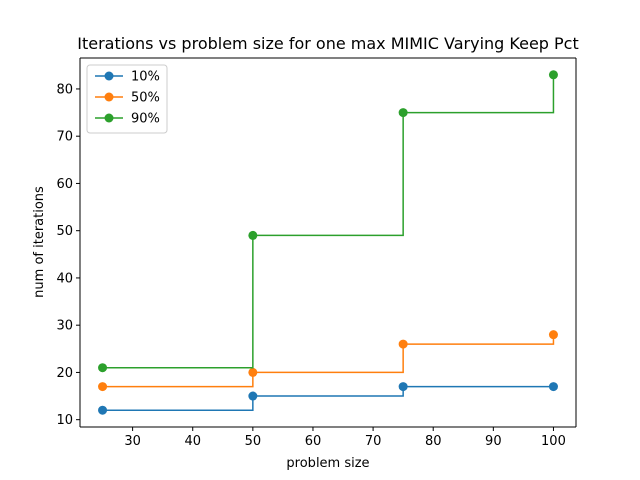 This screenshot has width=640, height=480. I want to click on y-axis-label: num of iterations, so click(39, 242).